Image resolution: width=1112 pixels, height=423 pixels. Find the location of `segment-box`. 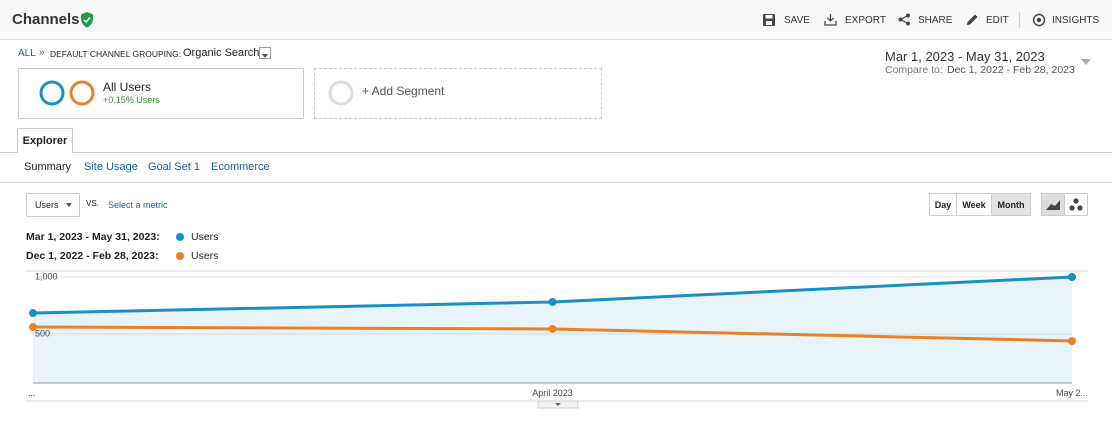

segment-box is located at coordinates (161, 93).